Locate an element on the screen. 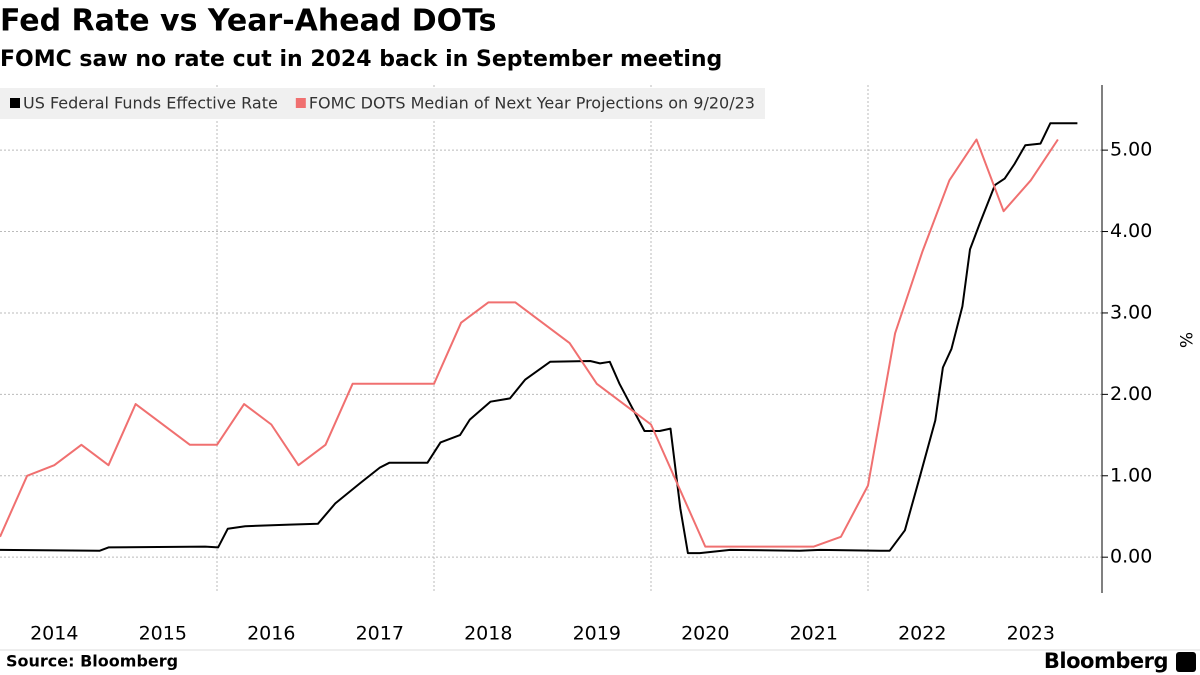 Image resolution: width=1200 pixels, height=675 pixels. y-tick-label: 0.00 is located at coordinates (1131, 557).